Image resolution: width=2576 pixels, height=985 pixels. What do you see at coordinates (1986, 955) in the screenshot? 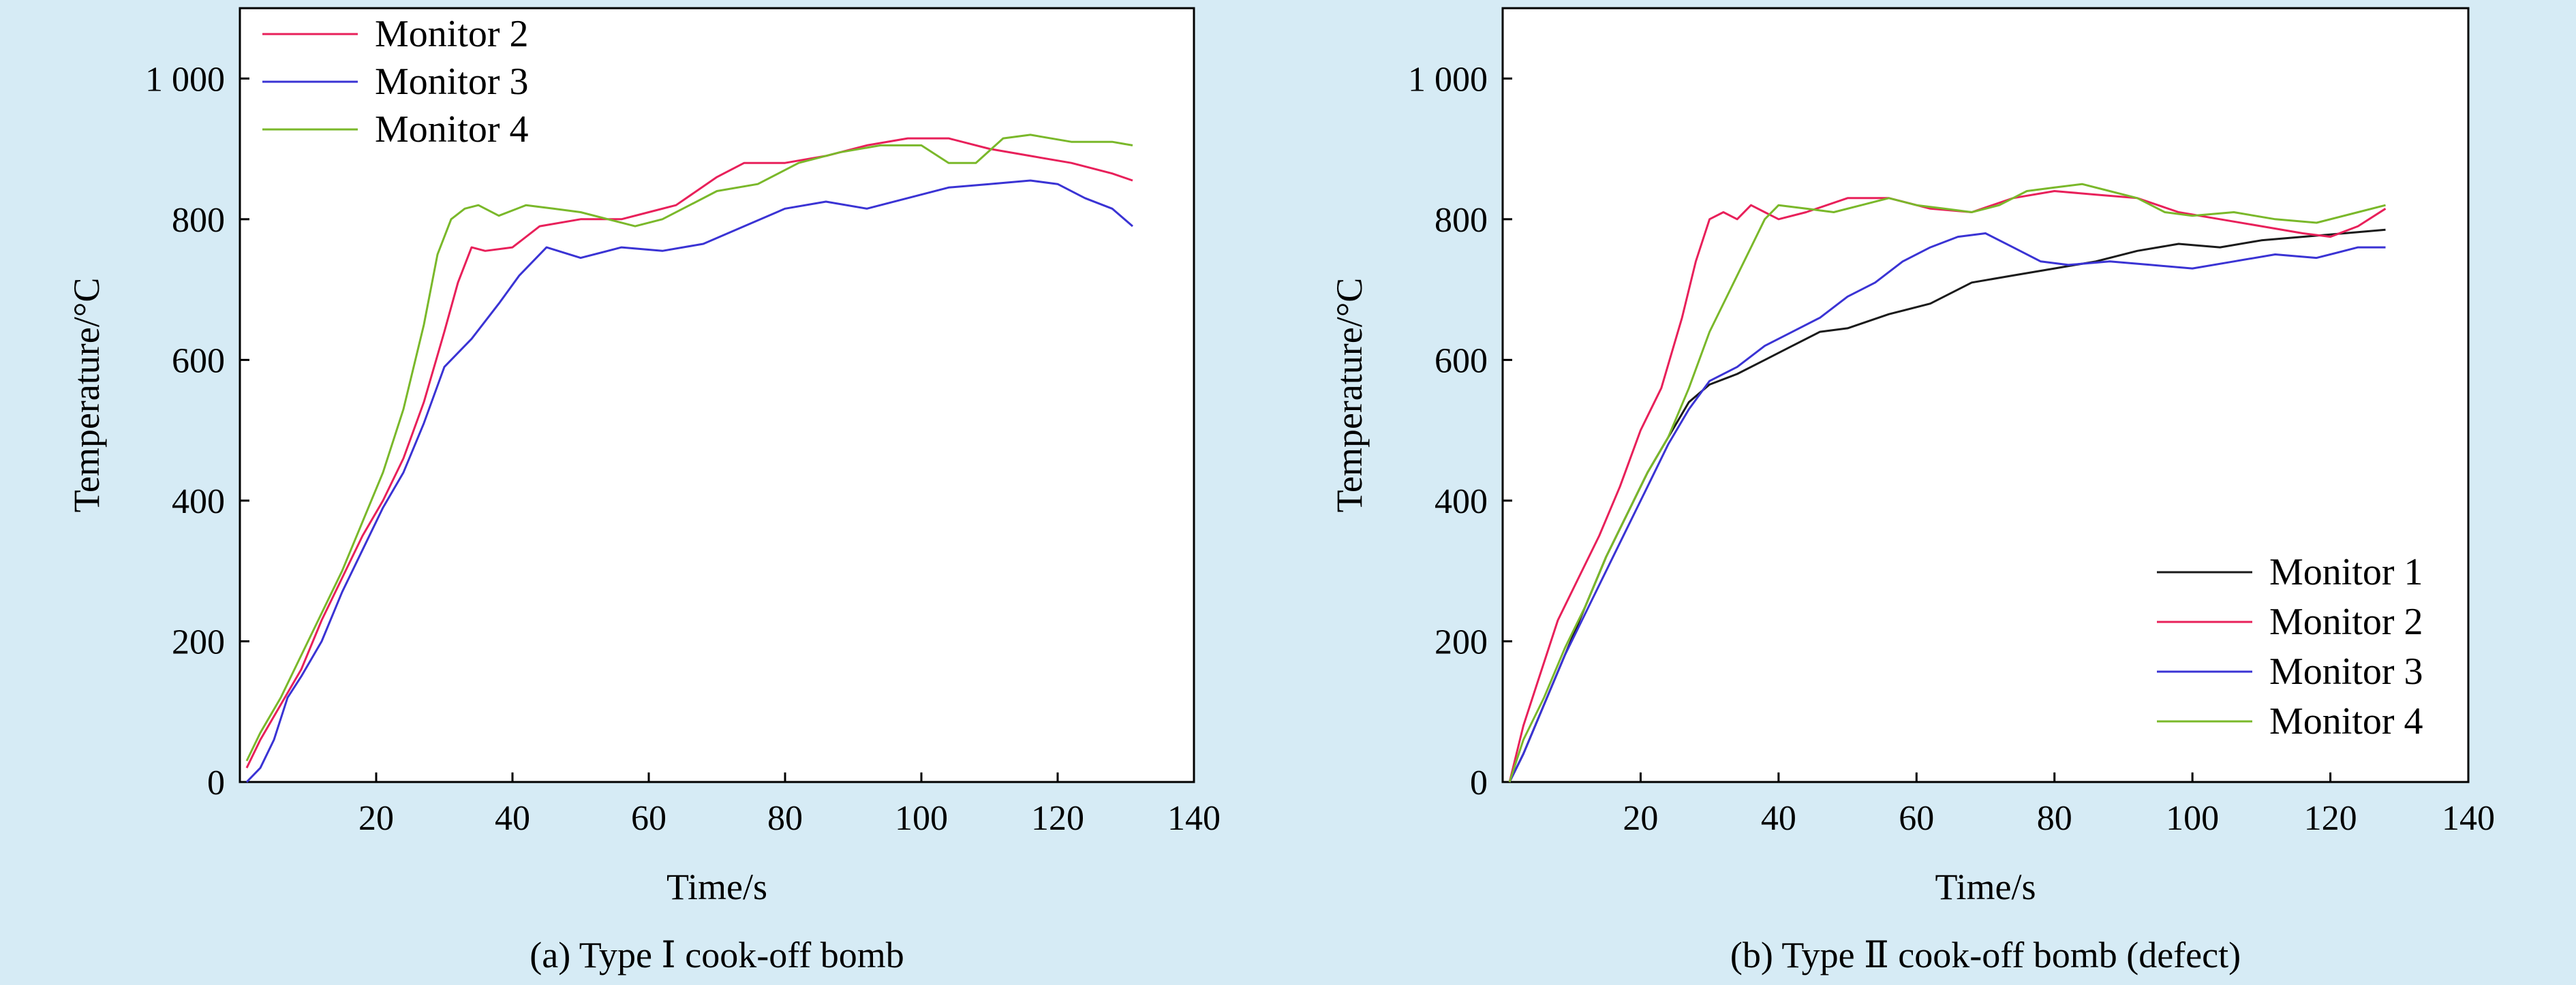
I see `panel-caption: (b) Type Ⅱ cook-off bomb (defect)` at bounding box center [1986, 955].